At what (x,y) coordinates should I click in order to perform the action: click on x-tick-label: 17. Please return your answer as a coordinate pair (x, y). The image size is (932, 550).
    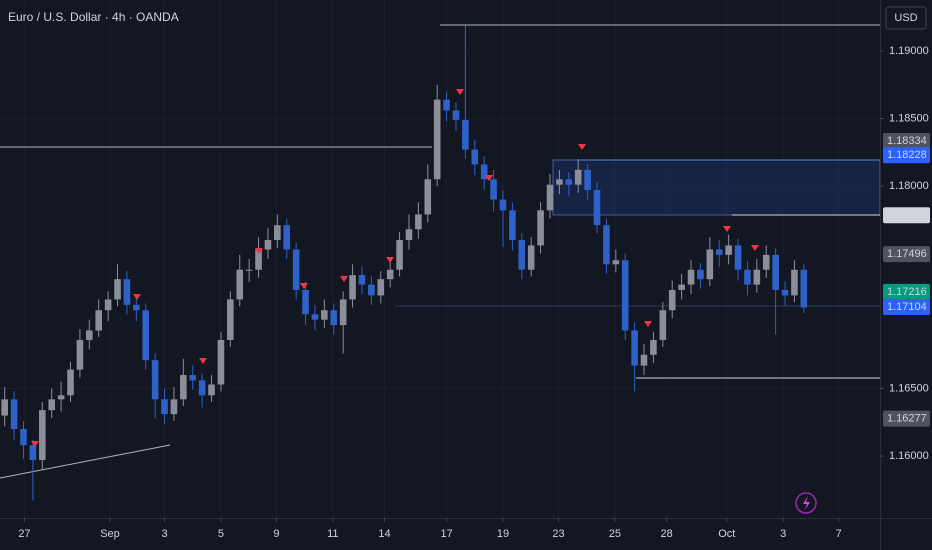
    Looking at the image, I should click on (446, 534).